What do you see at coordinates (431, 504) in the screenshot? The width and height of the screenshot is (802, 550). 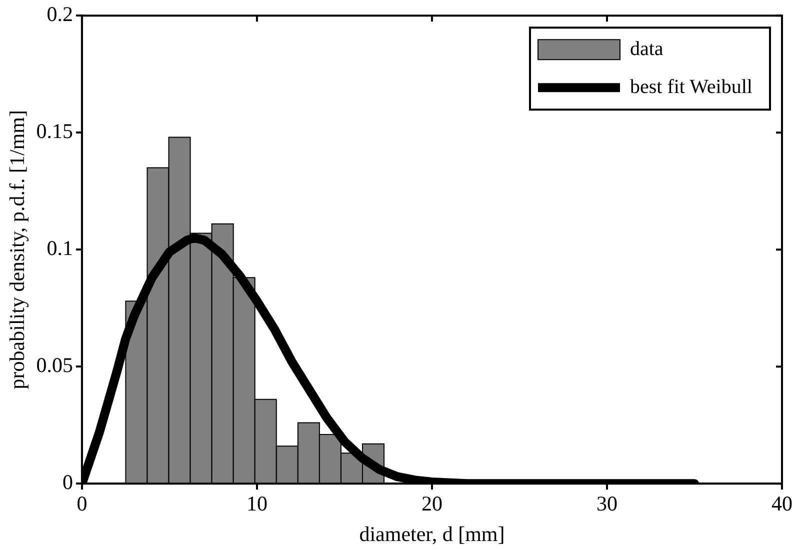 I see `x-tick-label: 20` at bounding box center [431, 504].